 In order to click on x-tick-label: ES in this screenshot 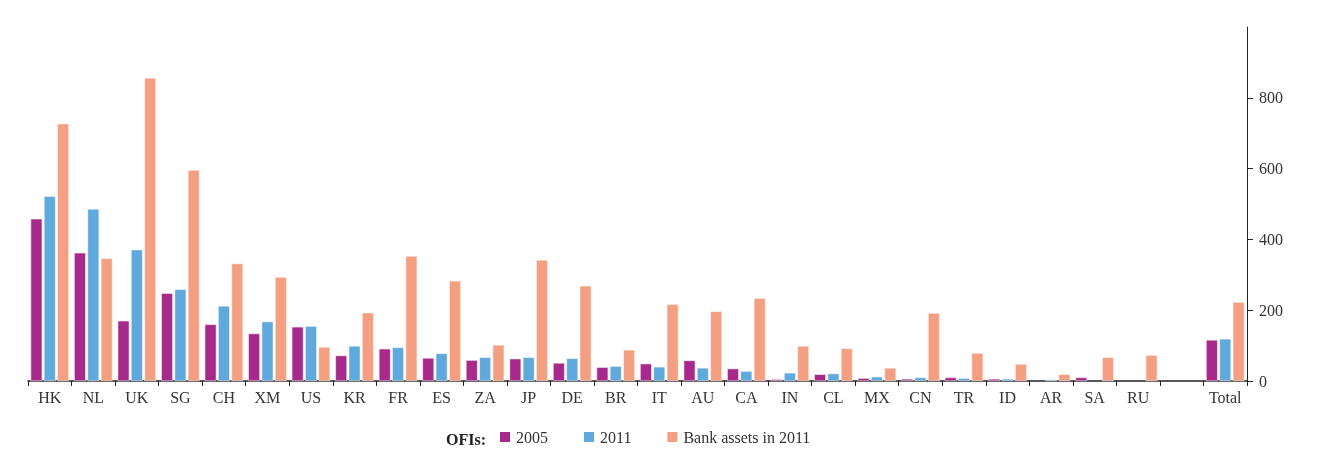, I will do `click(441, 397)`.